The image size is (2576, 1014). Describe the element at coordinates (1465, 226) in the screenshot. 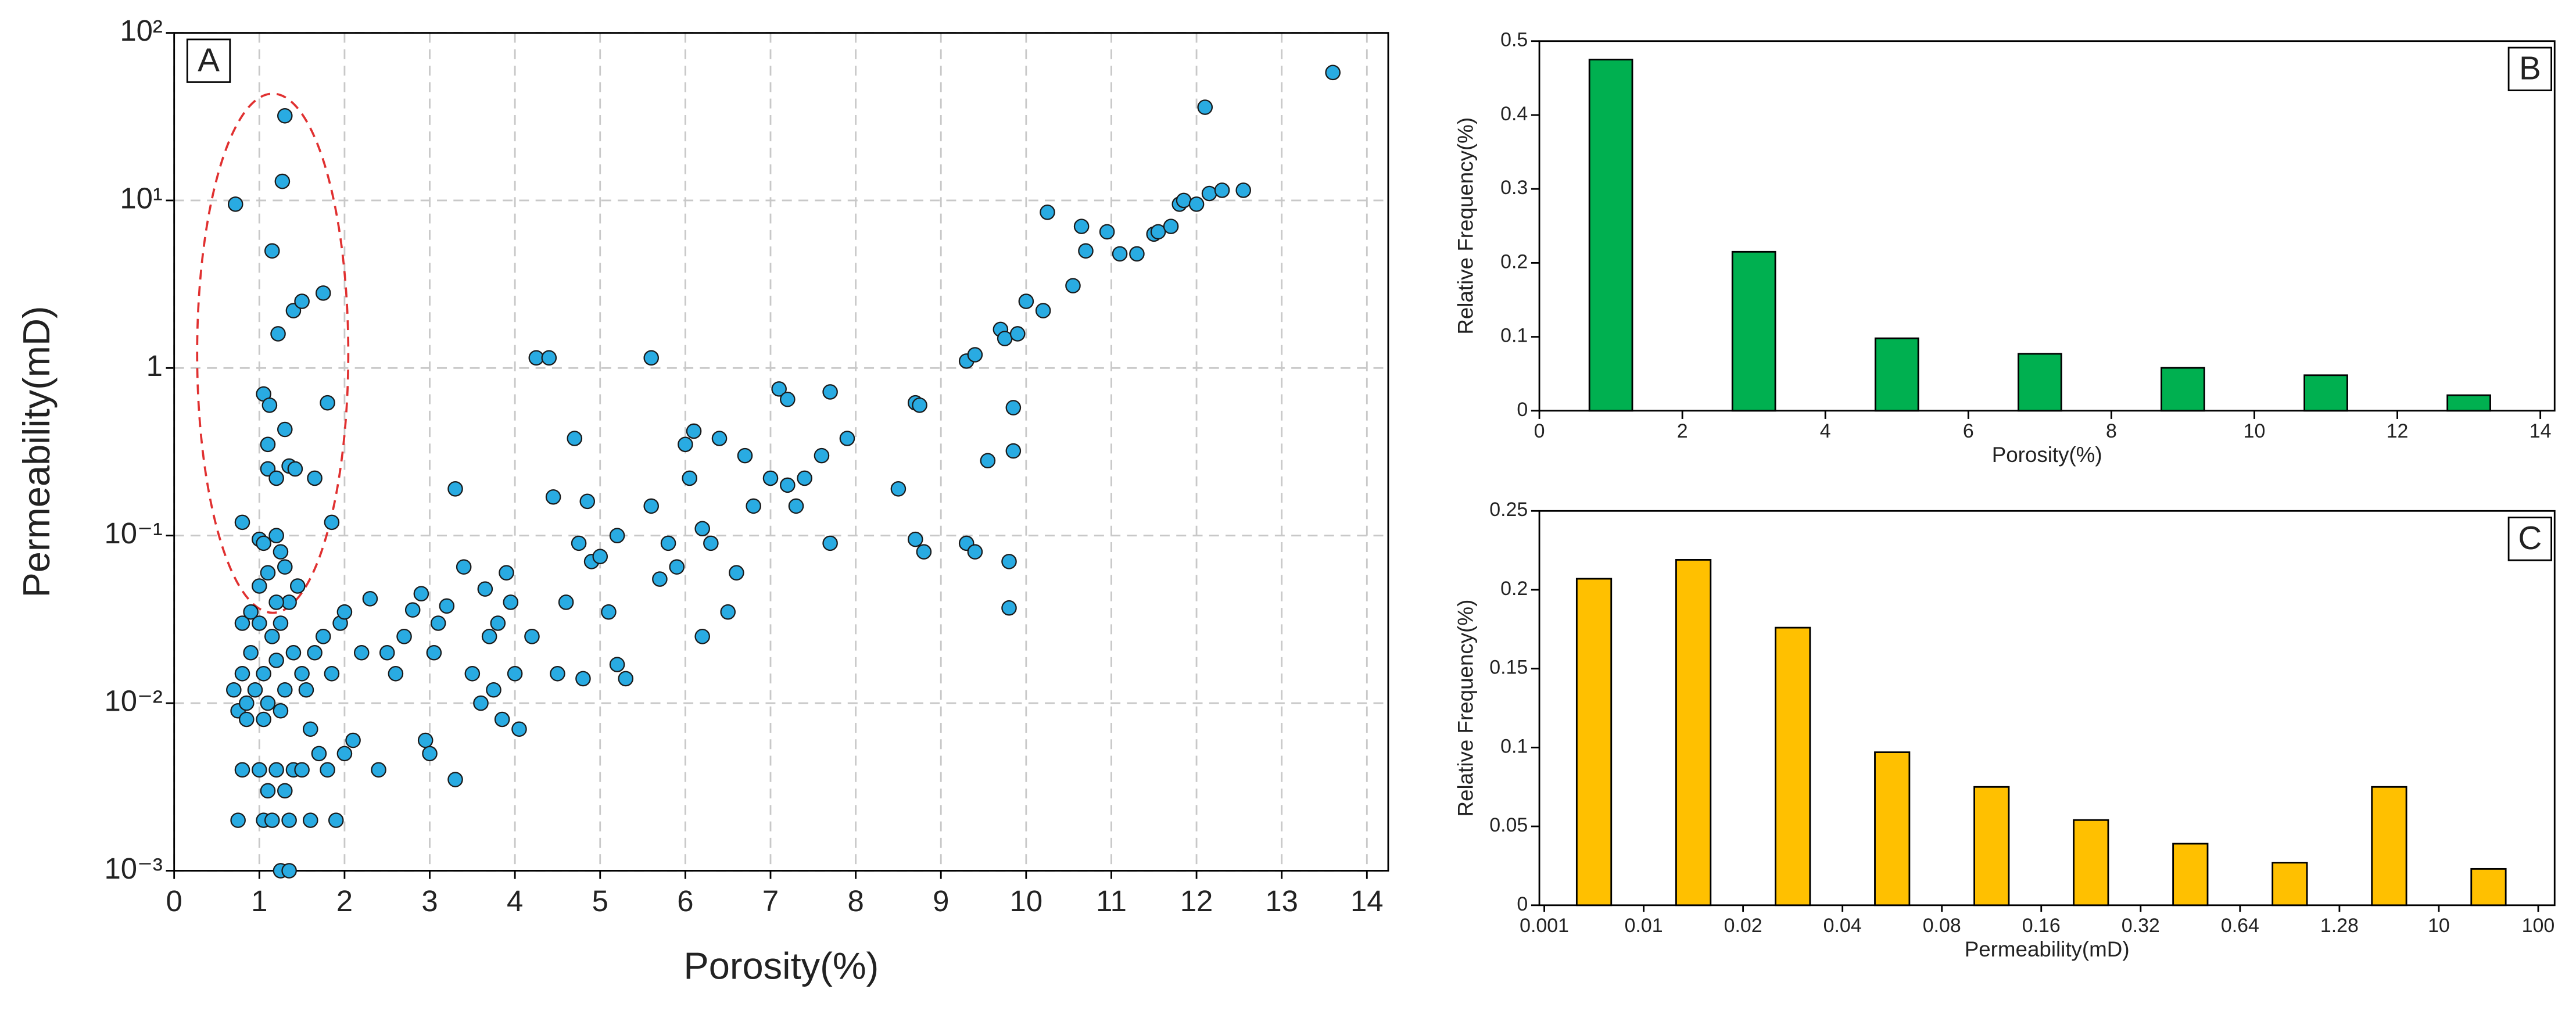

I see `y-axis-label: Relative Frequency(%)` at that location.